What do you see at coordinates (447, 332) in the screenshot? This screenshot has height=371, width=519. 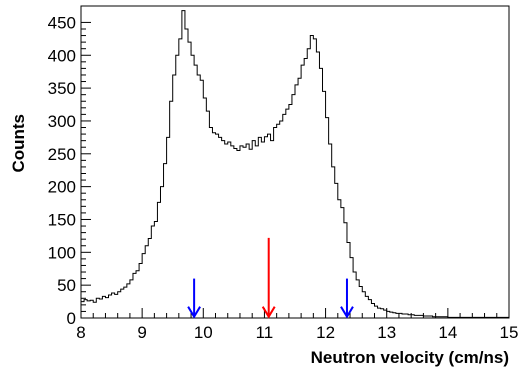 I see `x-tick-label: 14` at bounding box center [447, 332].